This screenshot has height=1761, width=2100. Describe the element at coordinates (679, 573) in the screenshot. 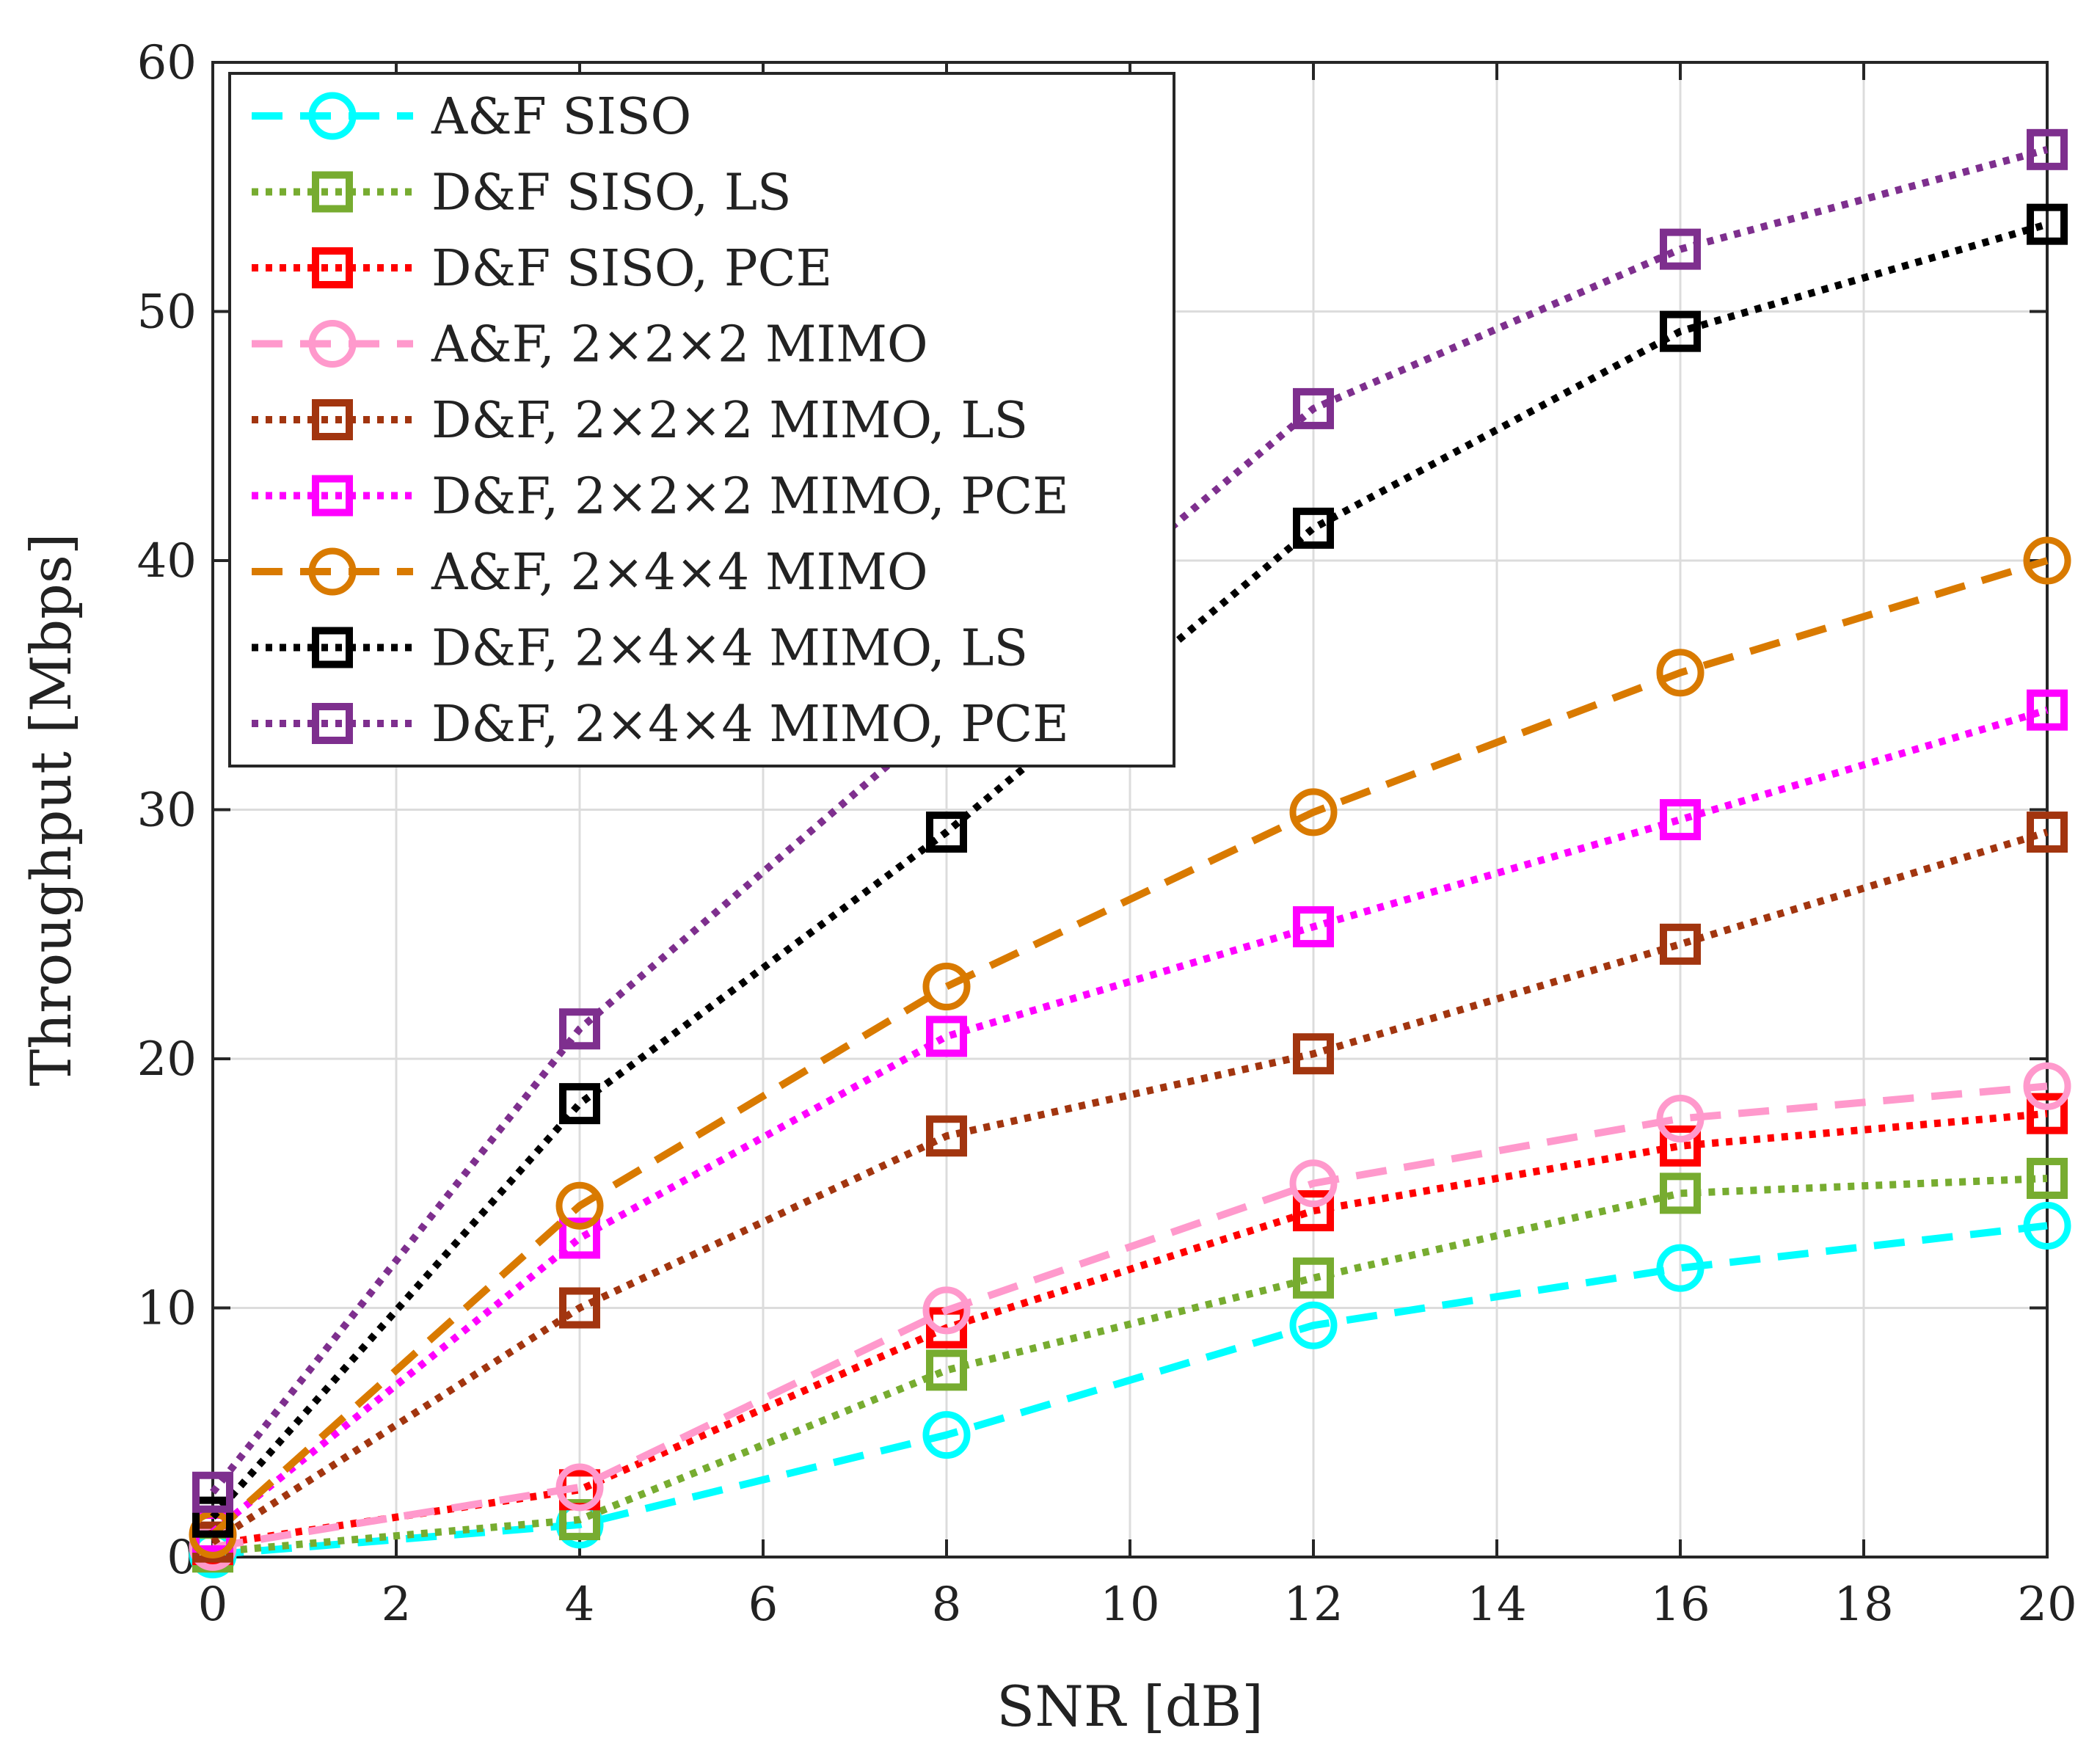

I see `legend-label: A&F, 2×4×4 MIMO` at that location.